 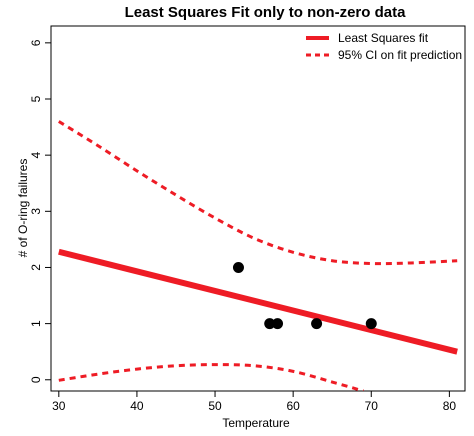 I want to click on x-axis-label: Temperature, so click(x=256, y=423).